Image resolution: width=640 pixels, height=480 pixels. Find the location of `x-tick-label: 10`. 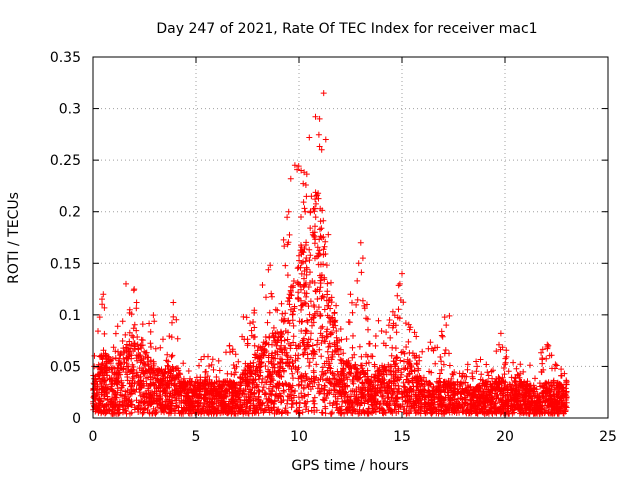

x-tick-label: 10 is located at coordinates (299, 437).